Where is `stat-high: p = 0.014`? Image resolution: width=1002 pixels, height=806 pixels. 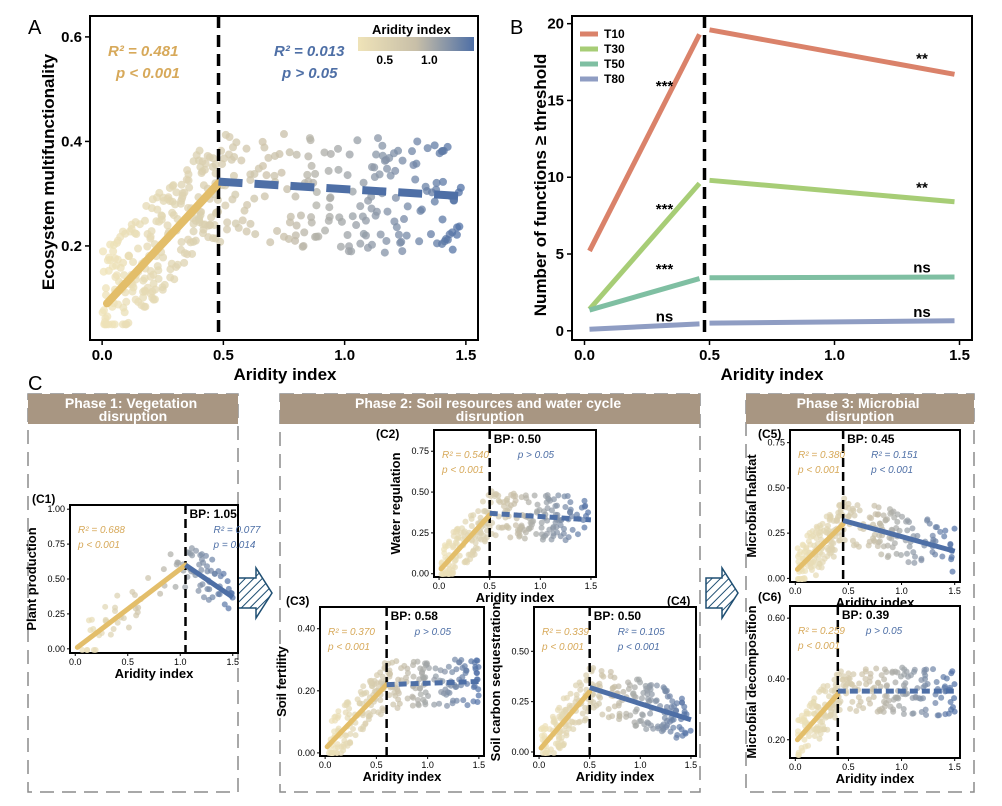 stat-high: p = 0.014 is located at coordinates (234, 545).